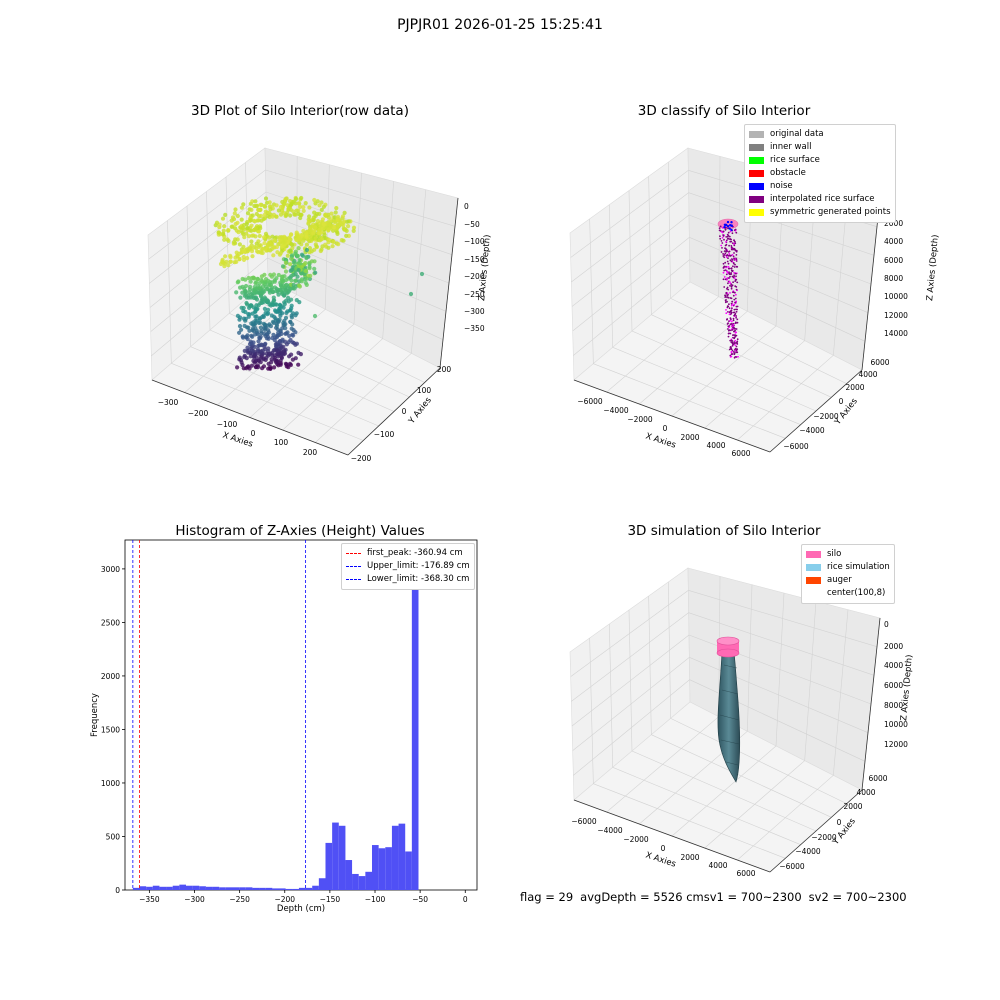 This screenshot has width=1000, height=1000. What do you see at coordinates (848, 580) in the screenshot?
I see `legend-item: auger` at bounding box center [848, 580].